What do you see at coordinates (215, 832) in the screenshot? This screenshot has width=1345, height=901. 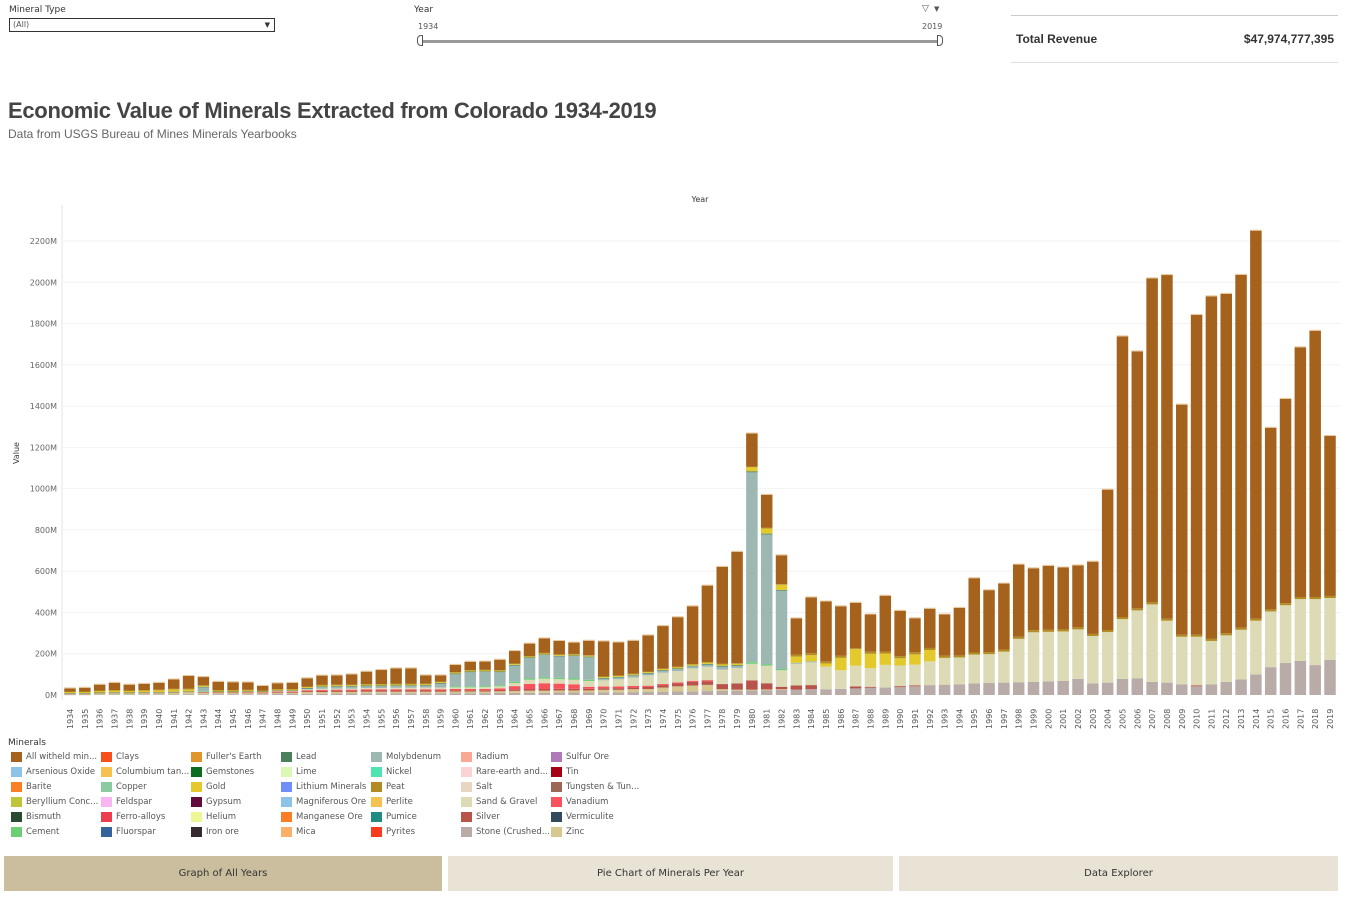 I see `legend-item: Iron ore` at bounding box center [215, 832].